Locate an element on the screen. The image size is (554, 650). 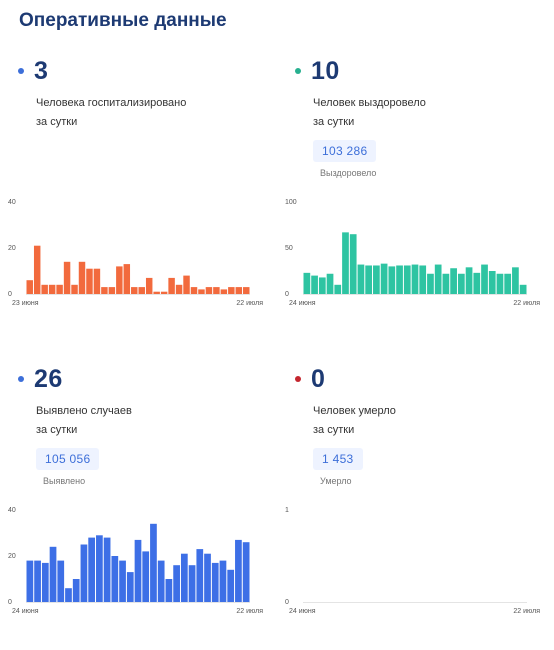
recovered-total-value: 103 286 is located at coordinates (345, 151).